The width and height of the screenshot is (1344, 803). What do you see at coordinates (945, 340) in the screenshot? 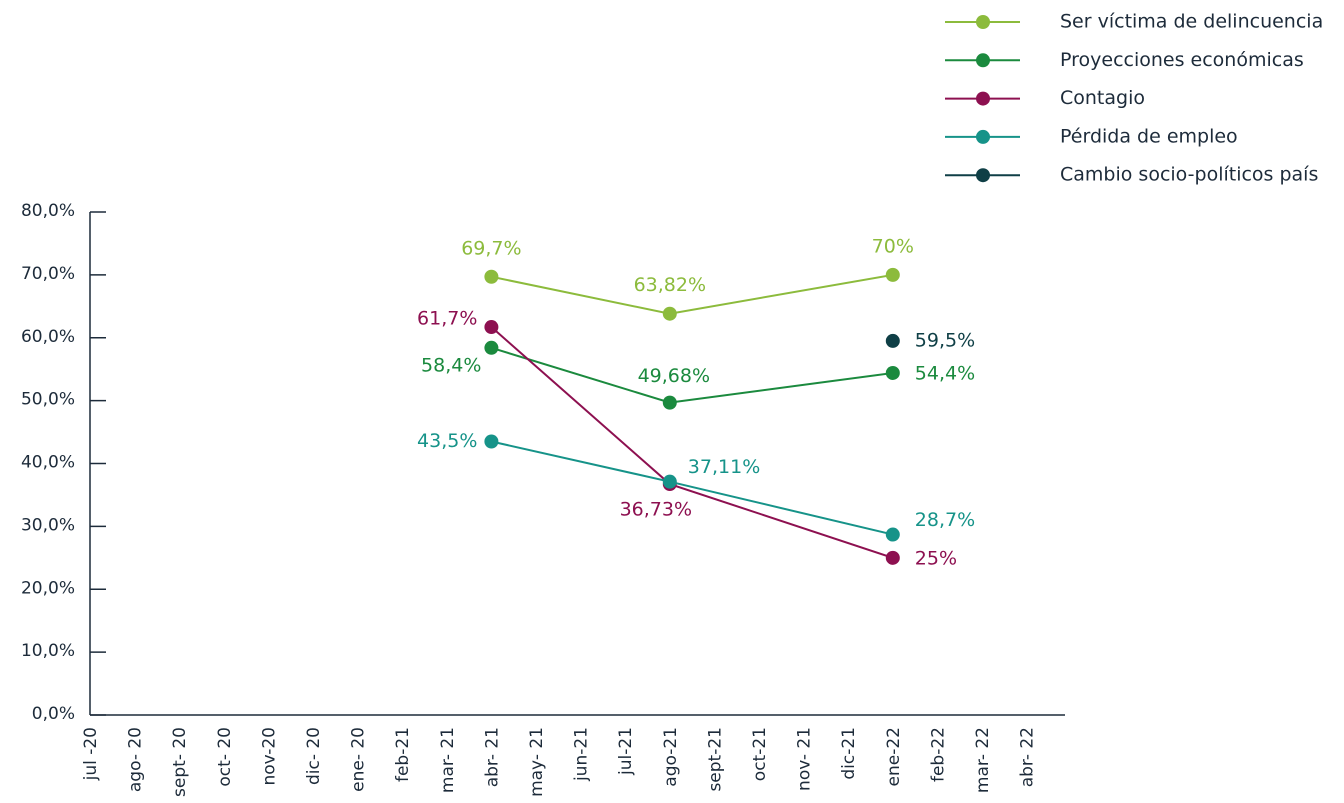
I see `data-label: 59,5%` at bounding box center [945, 340].